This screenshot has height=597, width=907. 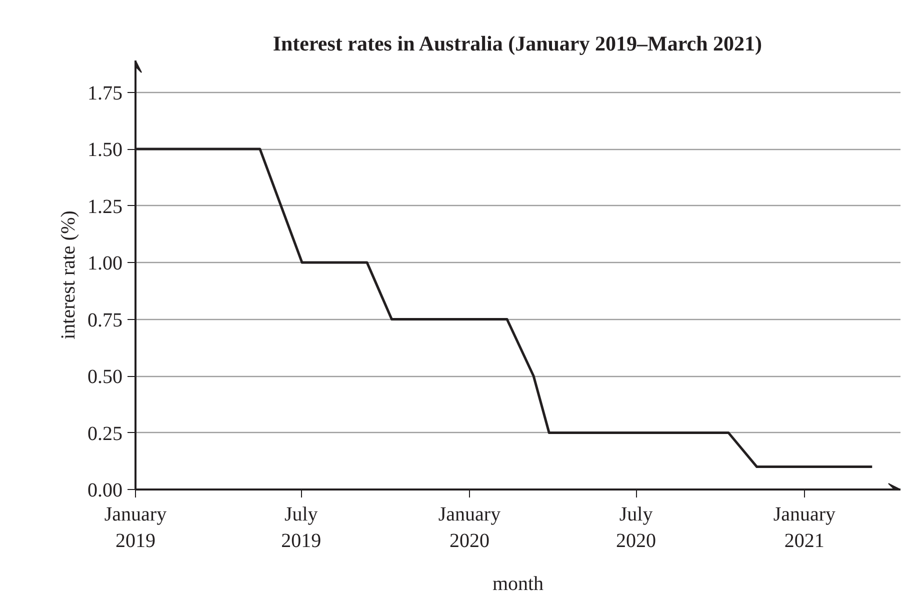 I want to click on y-tick-label: 0.00, so click(x=105, y=491).